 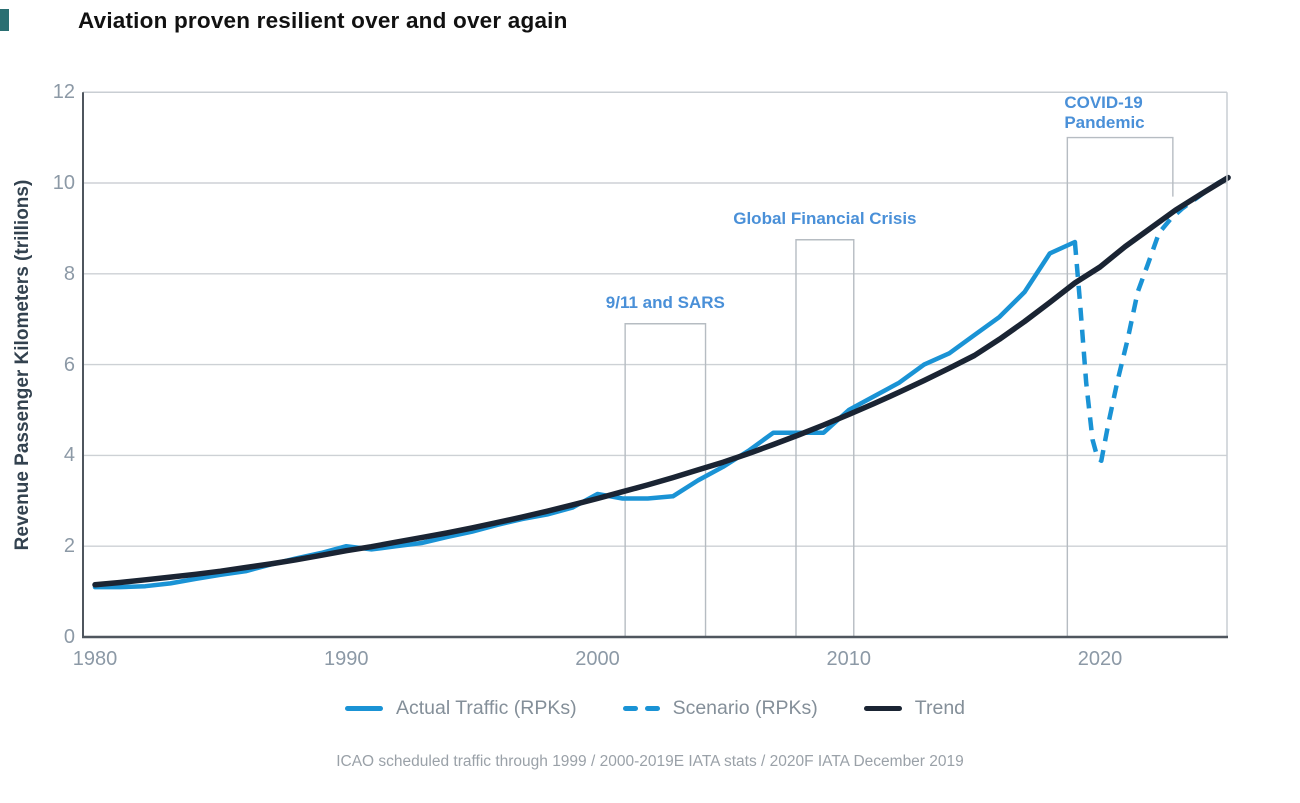 I want to click on event-label: 9/11 and SARS, so click(x=665, y=302).